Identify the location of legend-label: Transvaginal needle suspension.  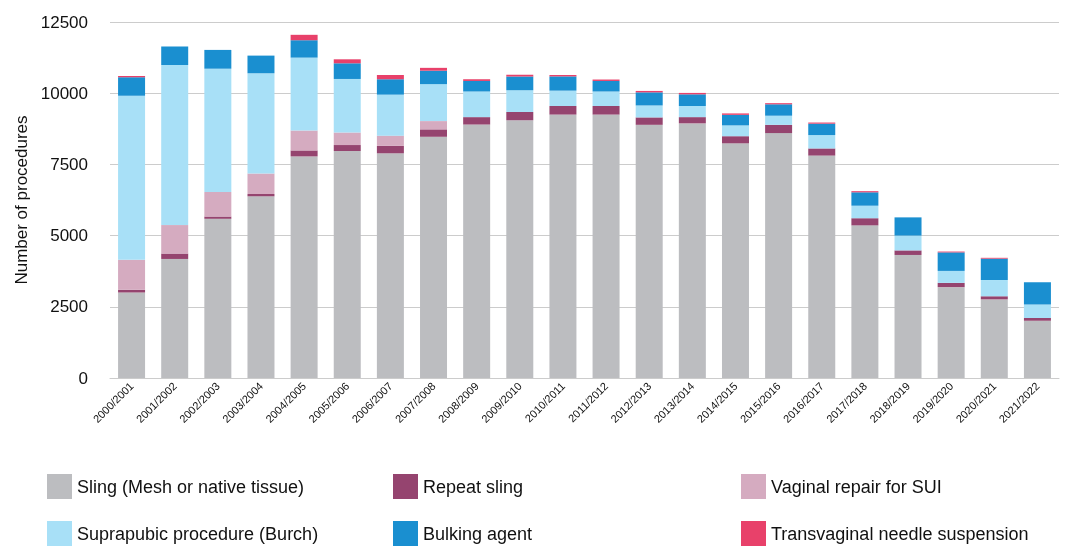
(900, 533).